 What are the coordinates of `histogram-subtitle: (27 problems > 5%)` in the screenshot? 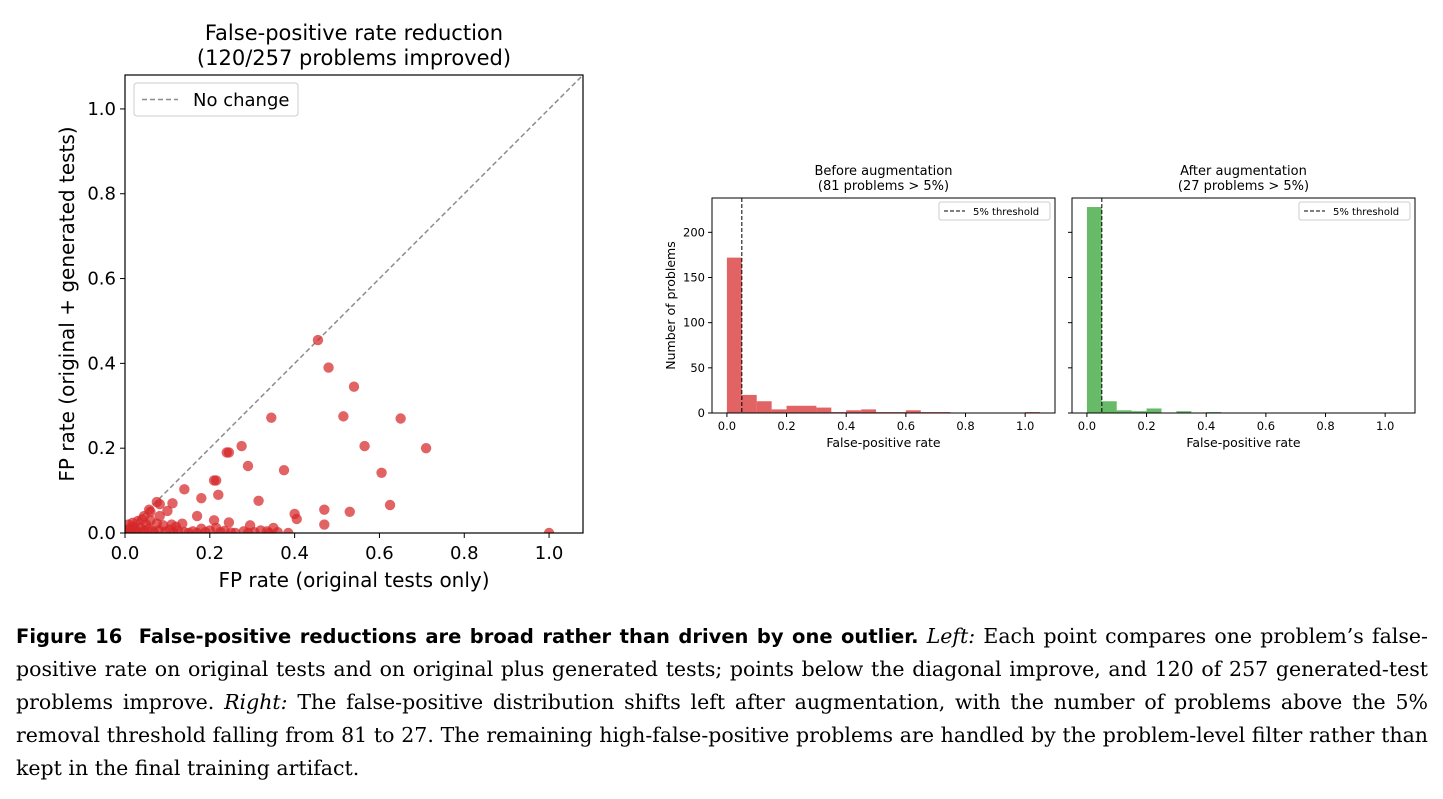 It's located at (1243, 186).